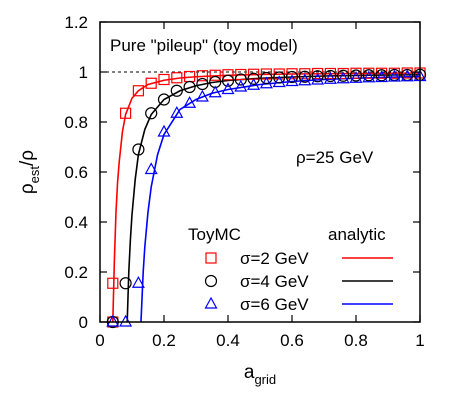 The height and width of the screenshot is (400, 451). What do you see at coordinates (274, 281) in the screenshot?
I see `legend-label: σ=4 GeV` at bounding box center [274, 281].